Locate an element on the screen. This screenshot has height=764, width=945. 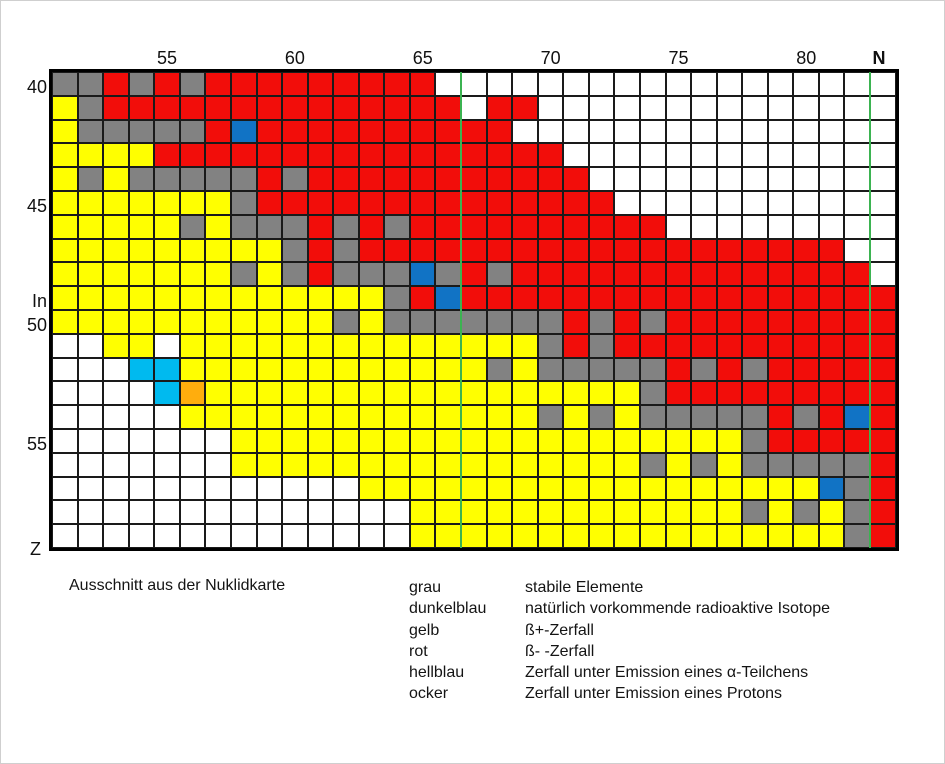
green-marker-line-n66 is located at coordinates (461, 310).